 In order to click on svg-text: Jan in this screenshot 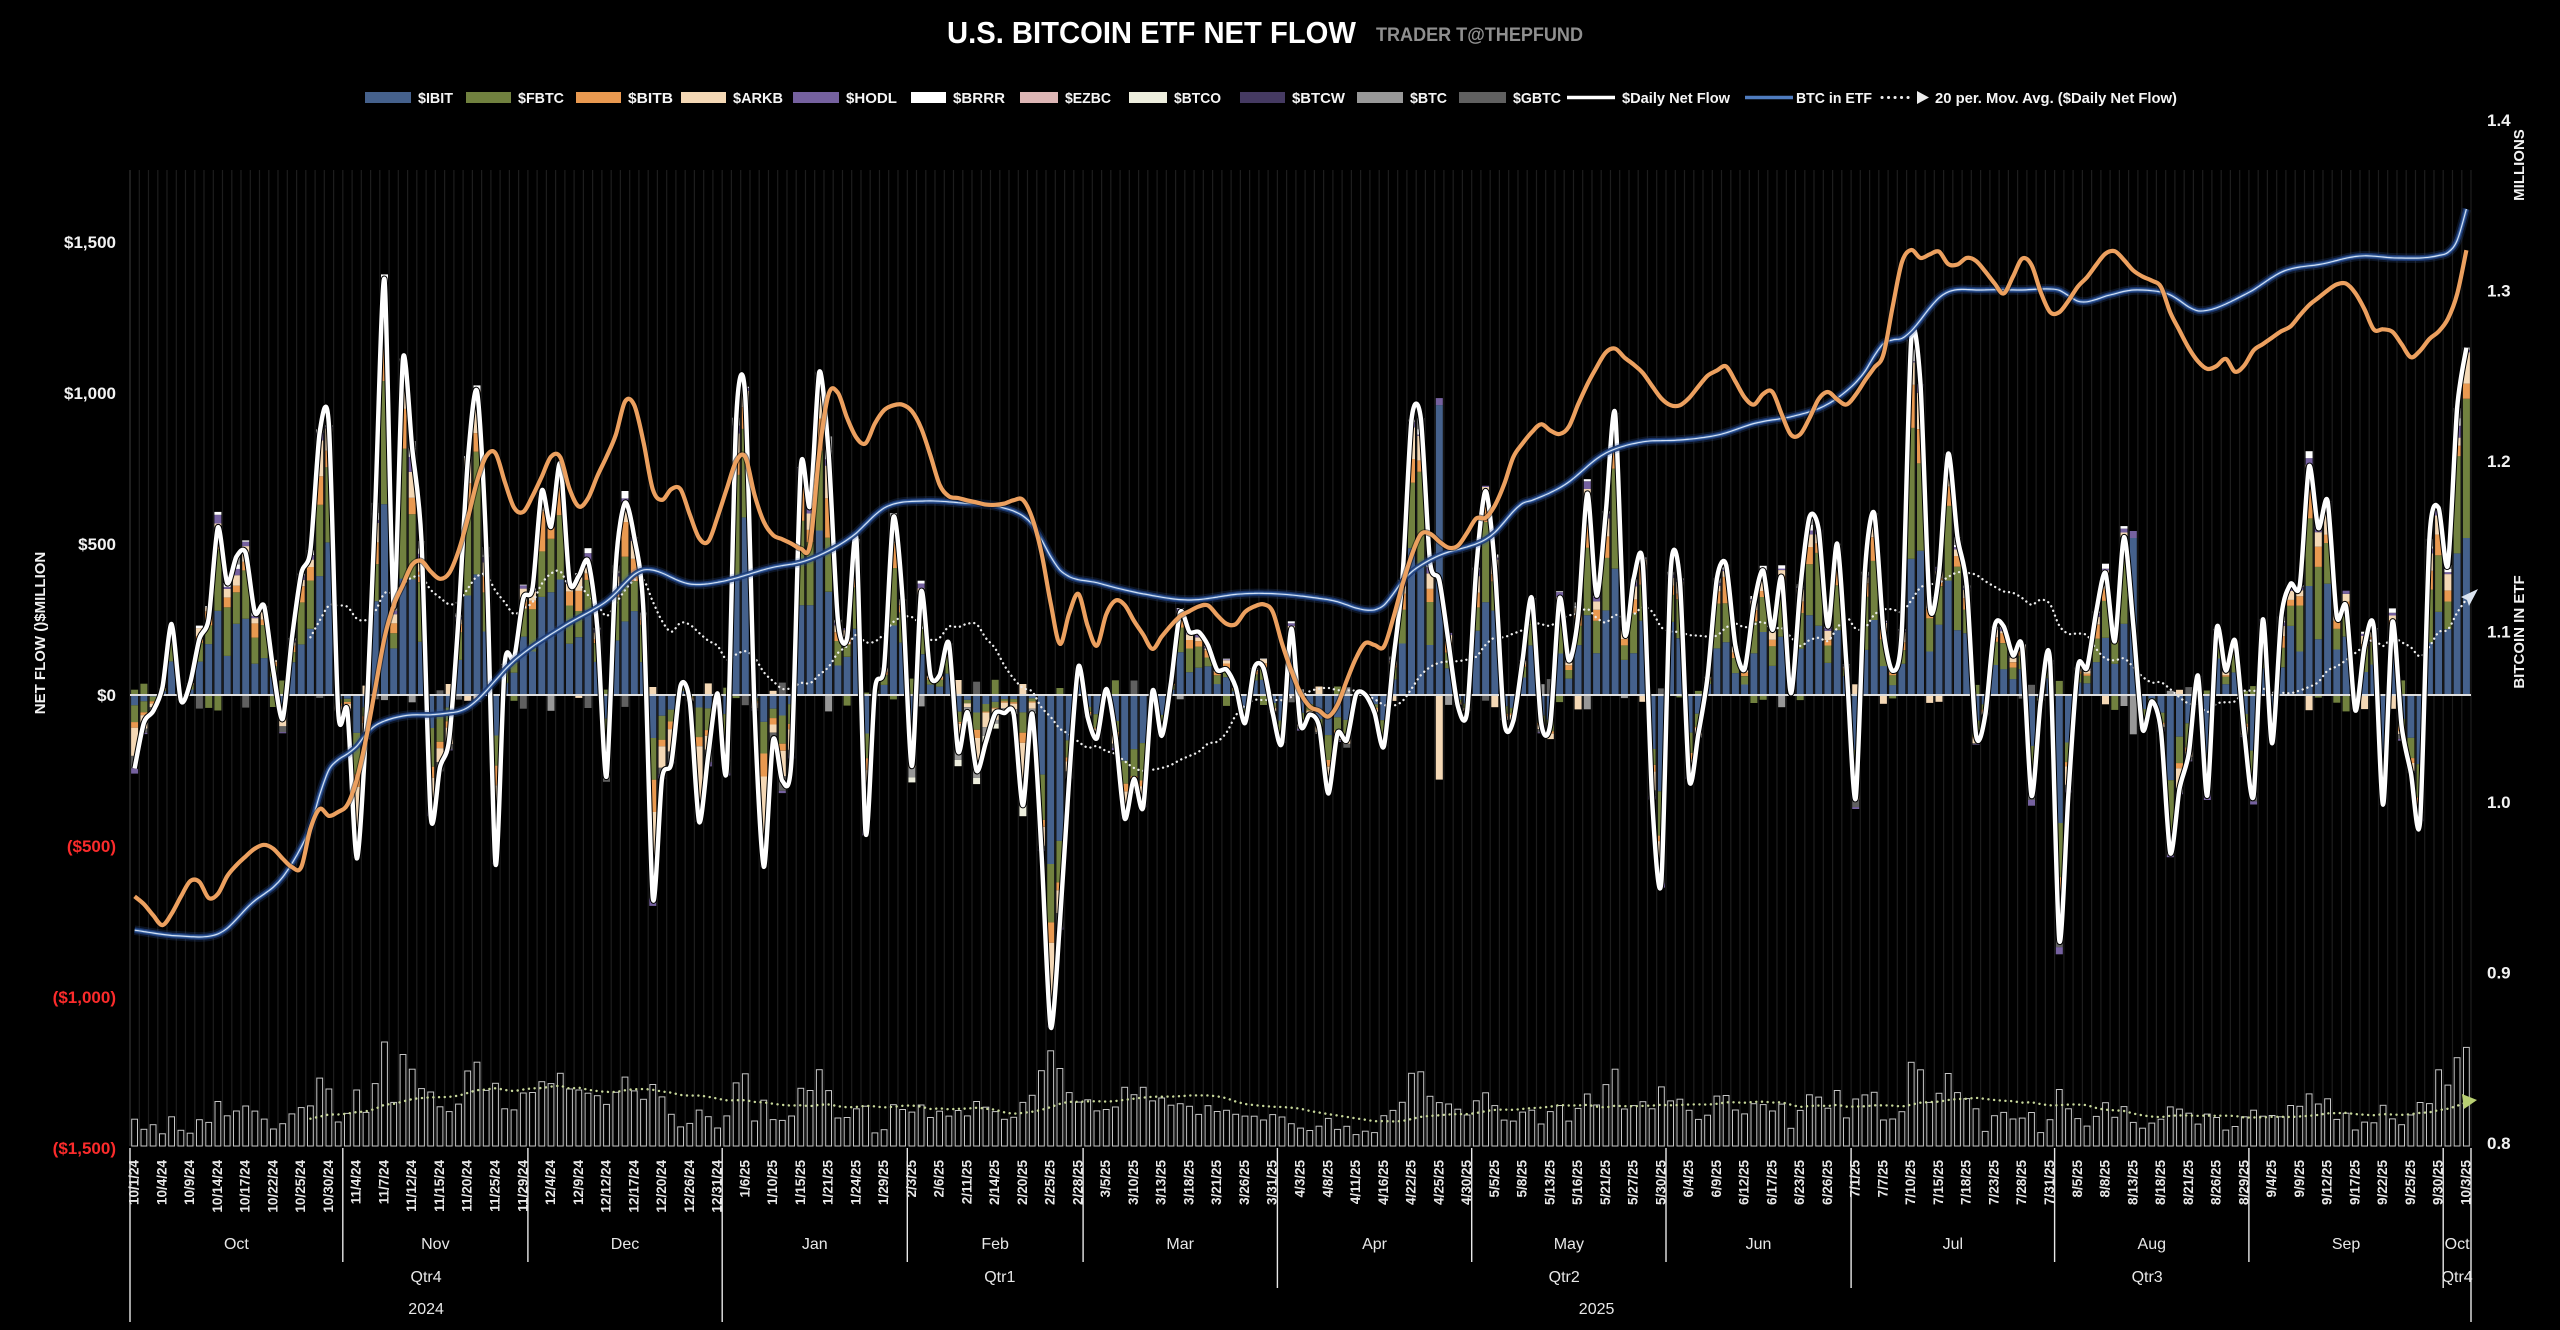, I will do `click(815, 1244)`.